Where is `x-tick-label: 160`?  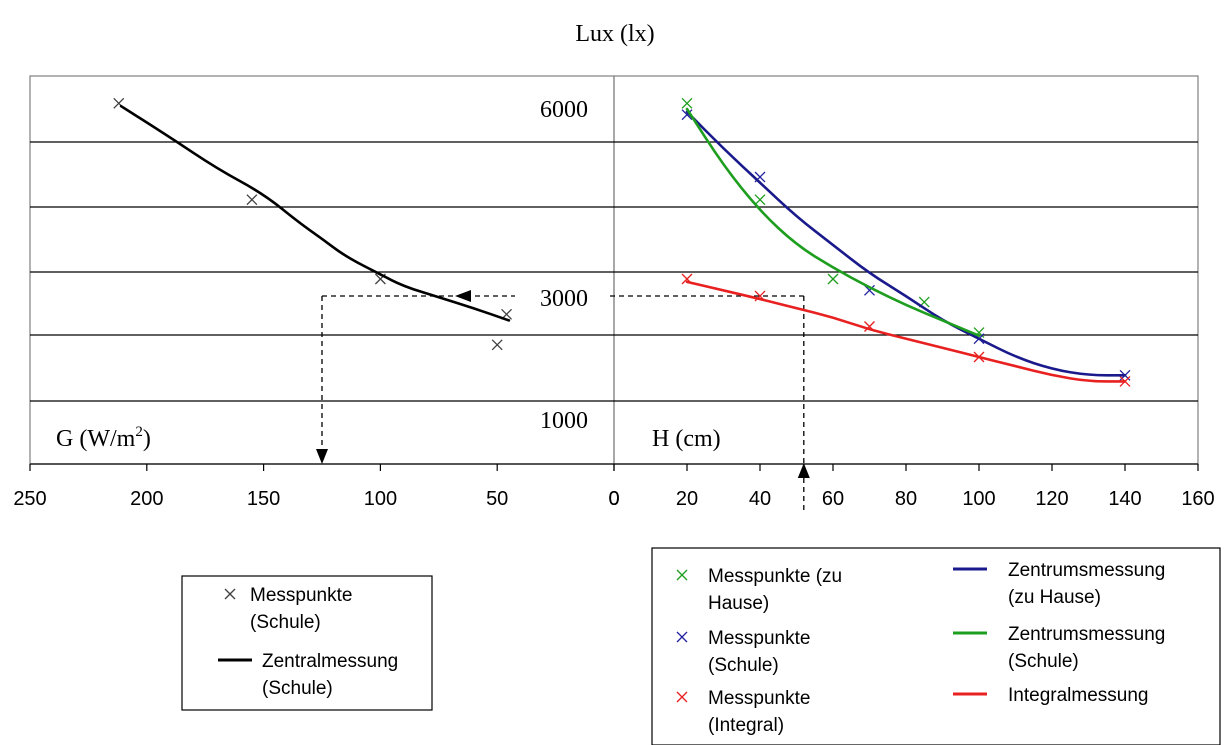 x-tick-label: 160 is located at coordinates (1197, 499).